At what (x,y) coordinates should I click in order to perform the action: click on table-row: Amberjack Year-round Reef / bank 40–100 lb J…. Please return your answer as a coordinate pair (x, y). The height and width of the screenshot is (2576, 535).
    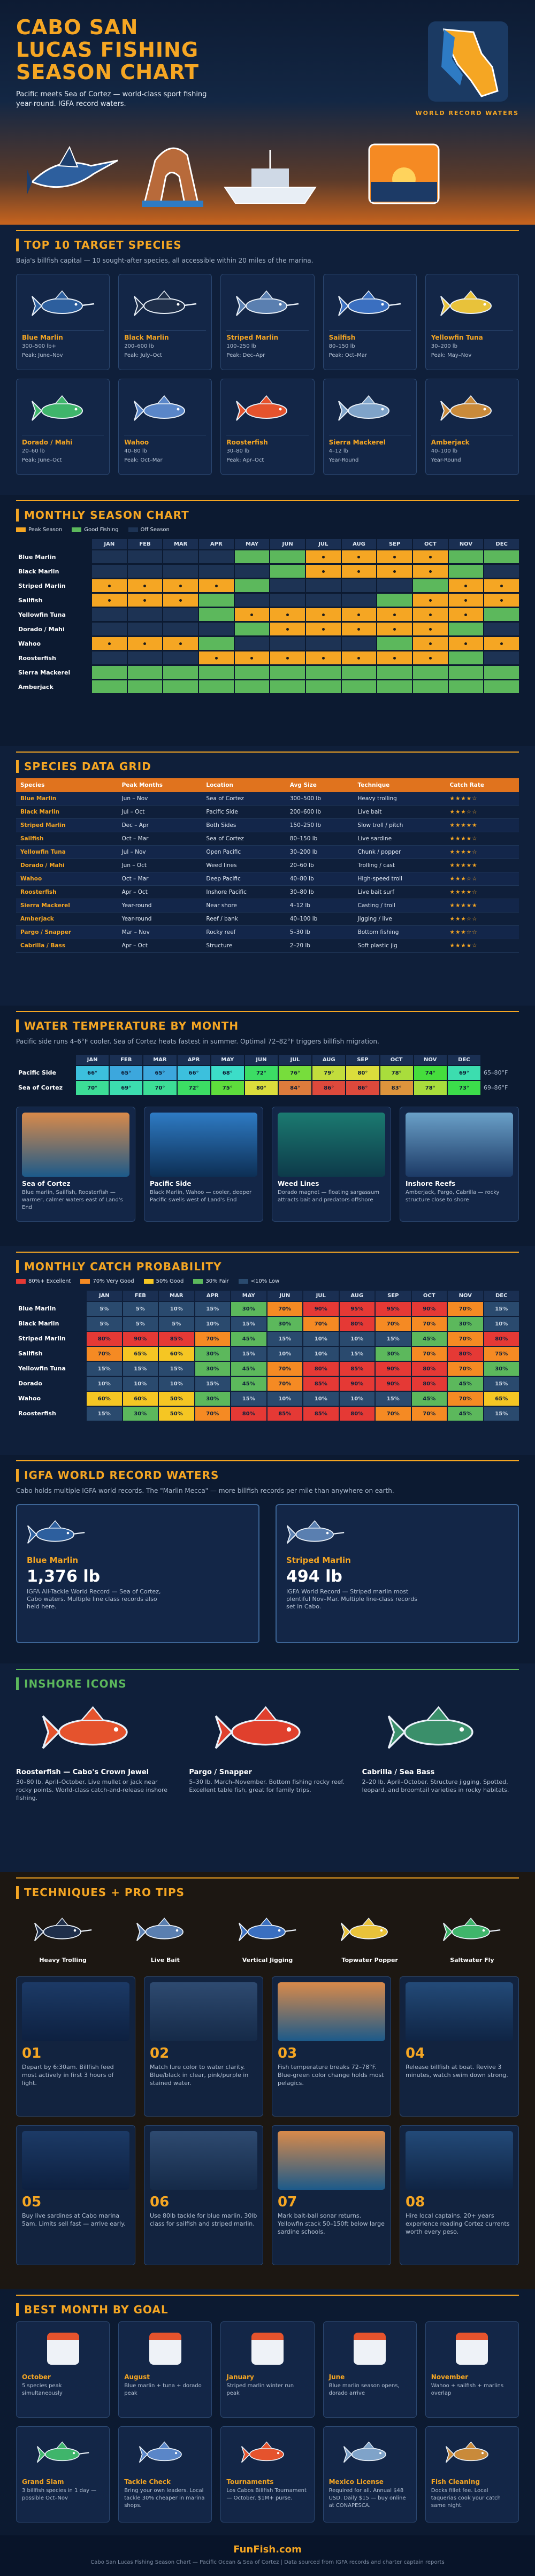
    Looking at the image, I should click on (267, 919).